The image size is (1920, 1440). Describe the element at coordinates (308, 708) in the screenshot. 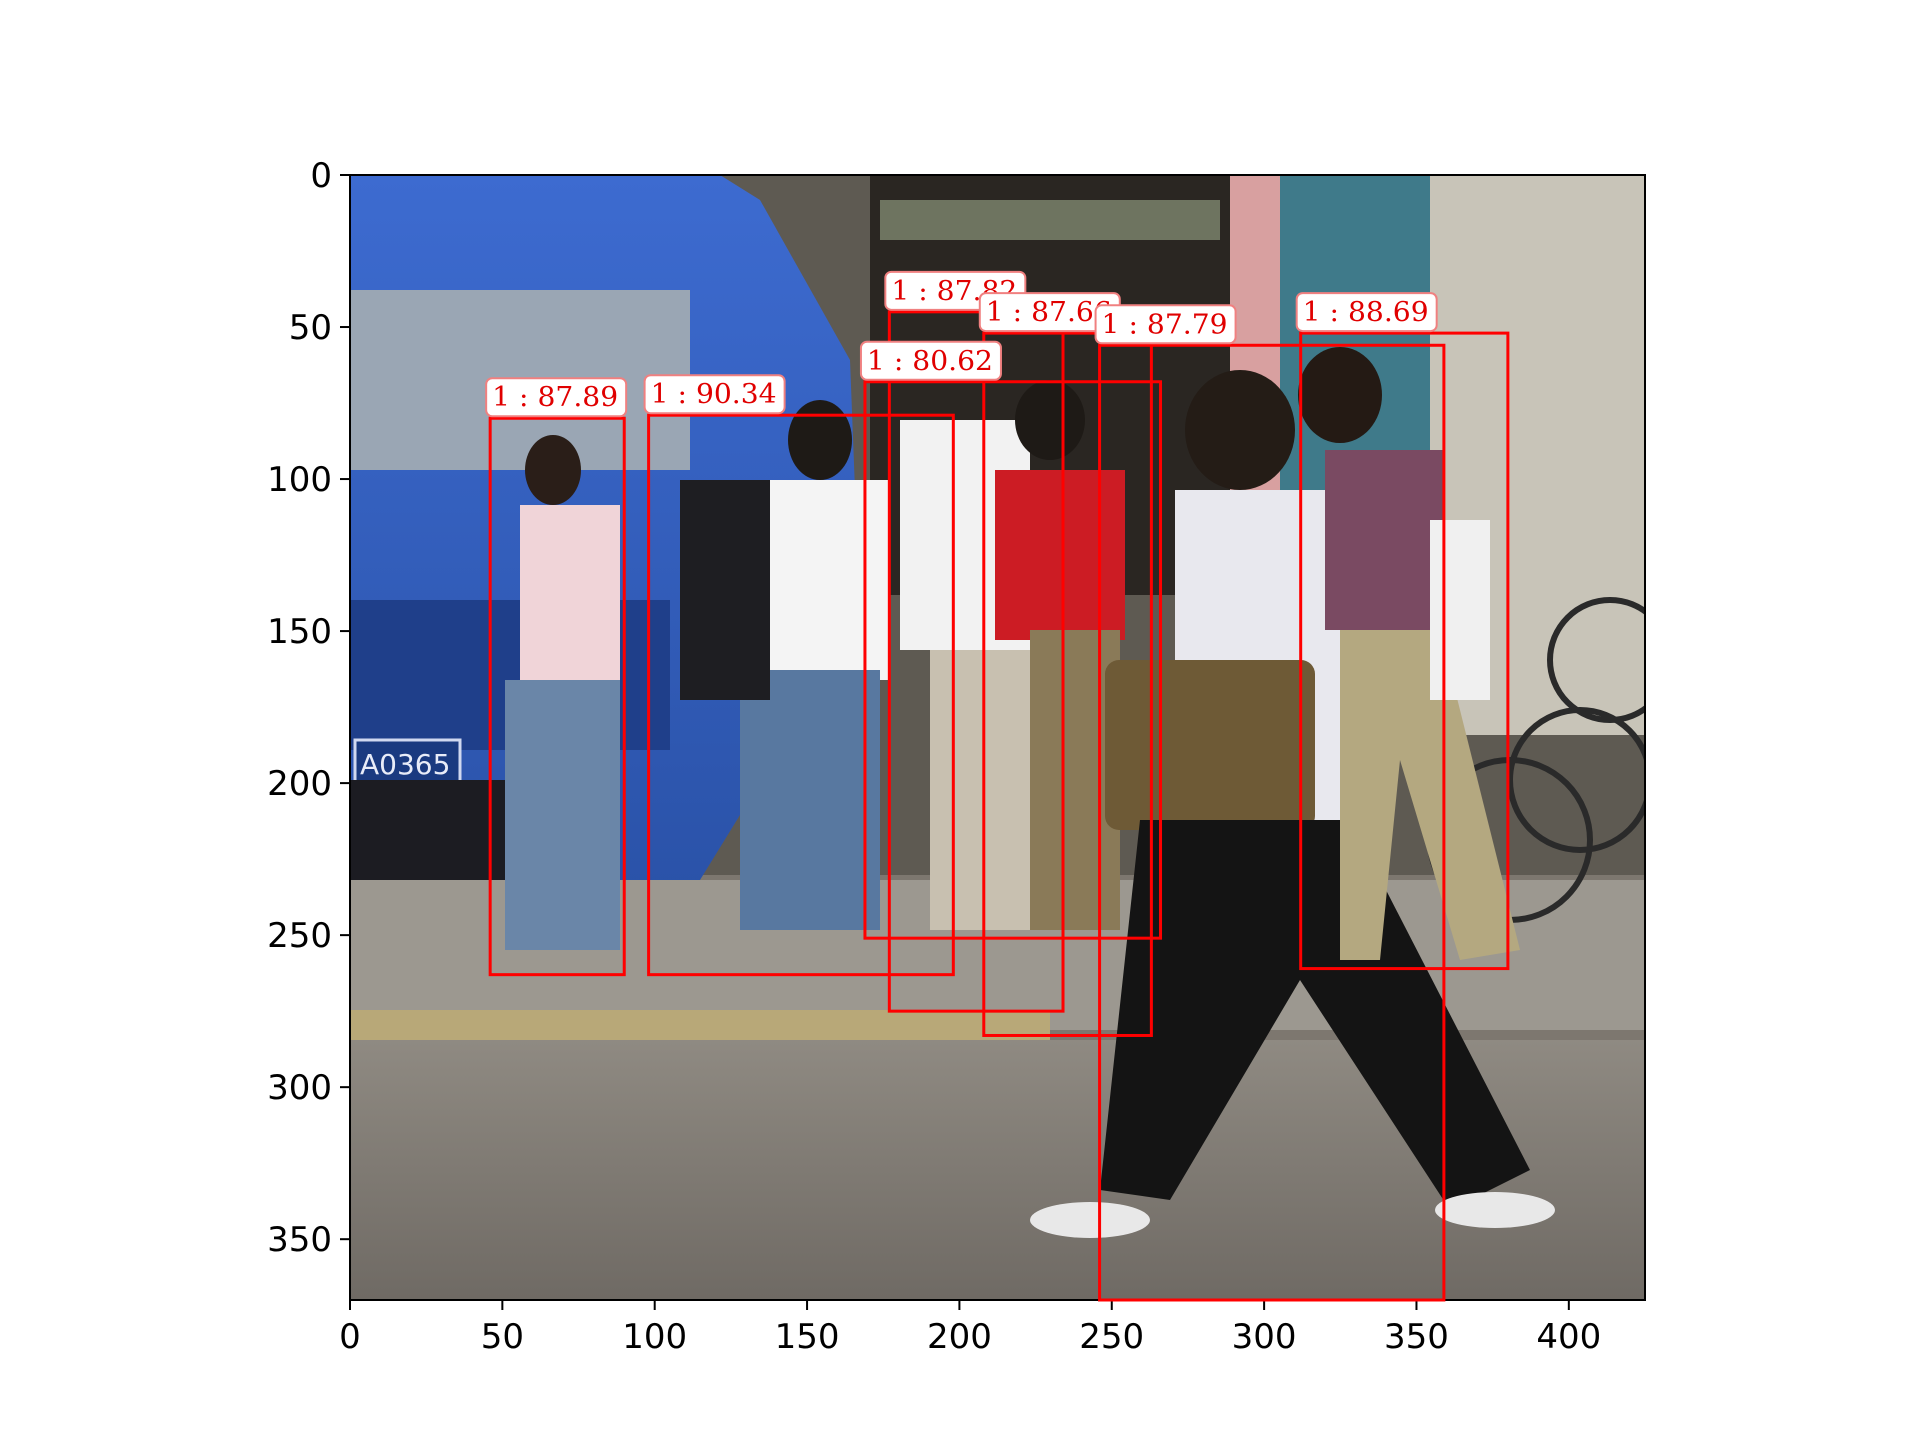

I see `y-axis: 0 50 100 150 200 250 300 350` at that location.